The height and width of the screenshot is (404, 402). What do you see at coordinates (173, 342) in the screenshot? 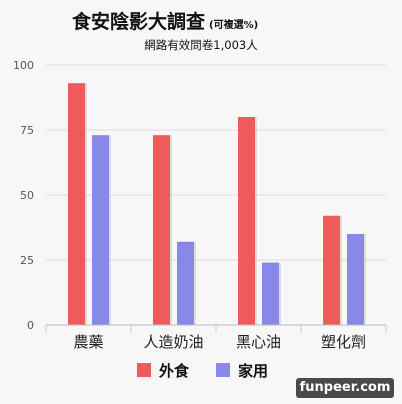
I see `x-tick-label: 人造奶油` at bounding box center [173, 342].